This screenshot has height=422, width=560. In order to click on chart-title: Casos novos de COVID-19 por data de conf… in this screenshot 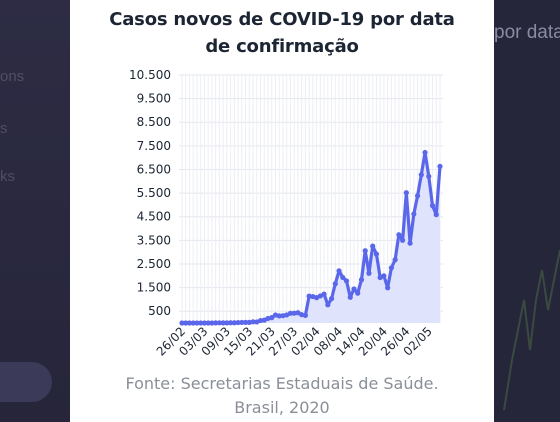, I will do `click(282, 33)`.